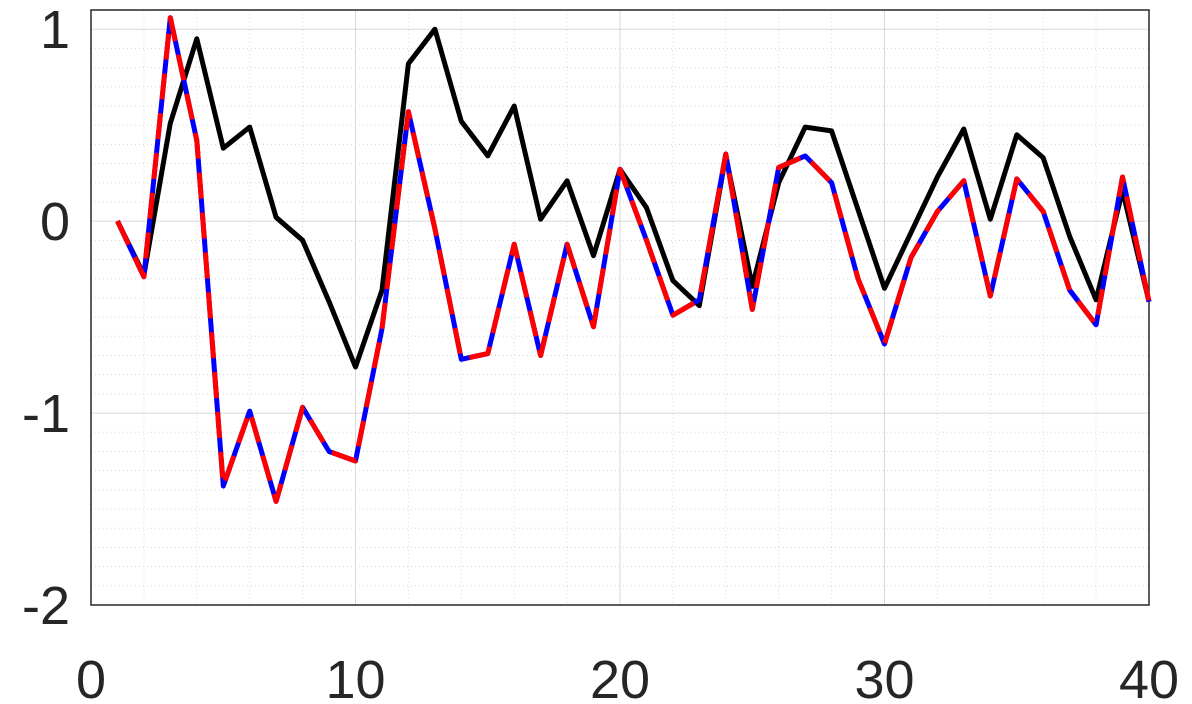  I want to click on y-tick-label: -2, so click(46, 606).